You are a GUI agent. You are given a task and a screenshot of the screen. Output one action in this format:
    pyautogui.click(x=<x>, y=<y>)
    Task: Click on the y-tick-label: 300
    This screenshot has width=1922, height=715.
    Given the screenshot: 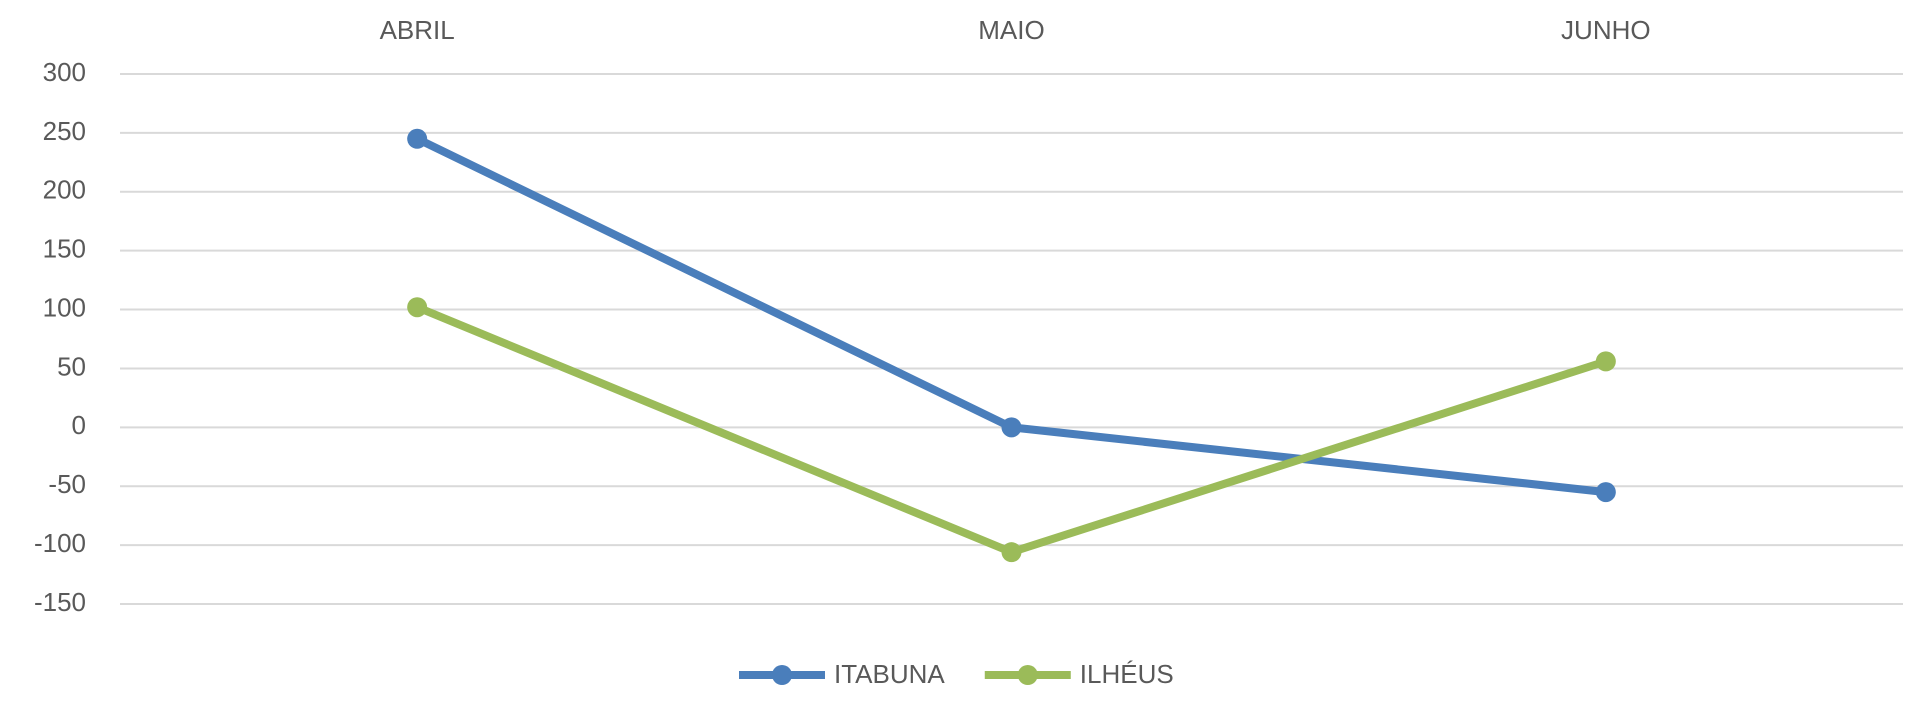 What is the action you would take?
    pyautogui.click(x=64, y=72)
    